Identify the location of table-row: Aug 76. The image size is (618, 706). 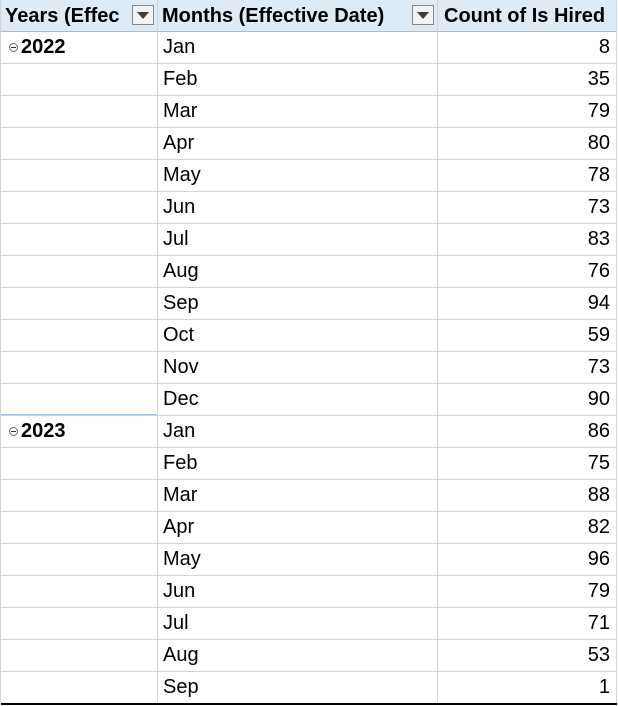
(309, 272).